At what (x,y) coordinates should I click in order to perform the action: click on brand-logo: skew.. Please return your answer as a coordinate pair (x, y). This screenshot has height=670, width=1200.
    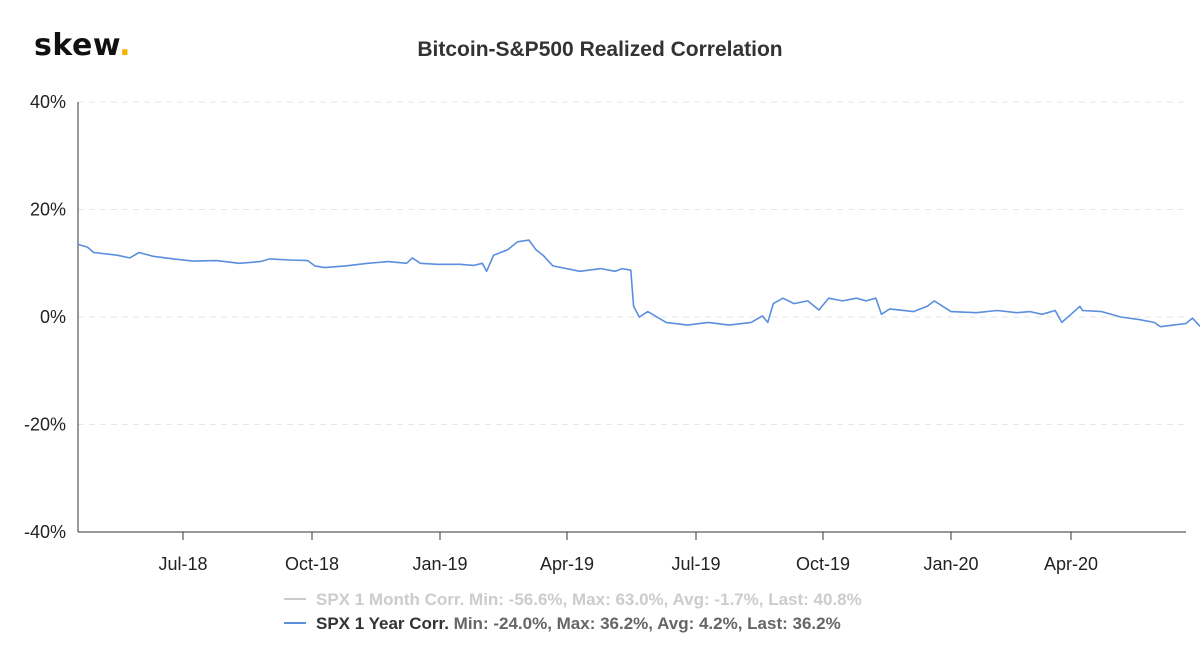
    Looking at the image, I should click on (82, 45).